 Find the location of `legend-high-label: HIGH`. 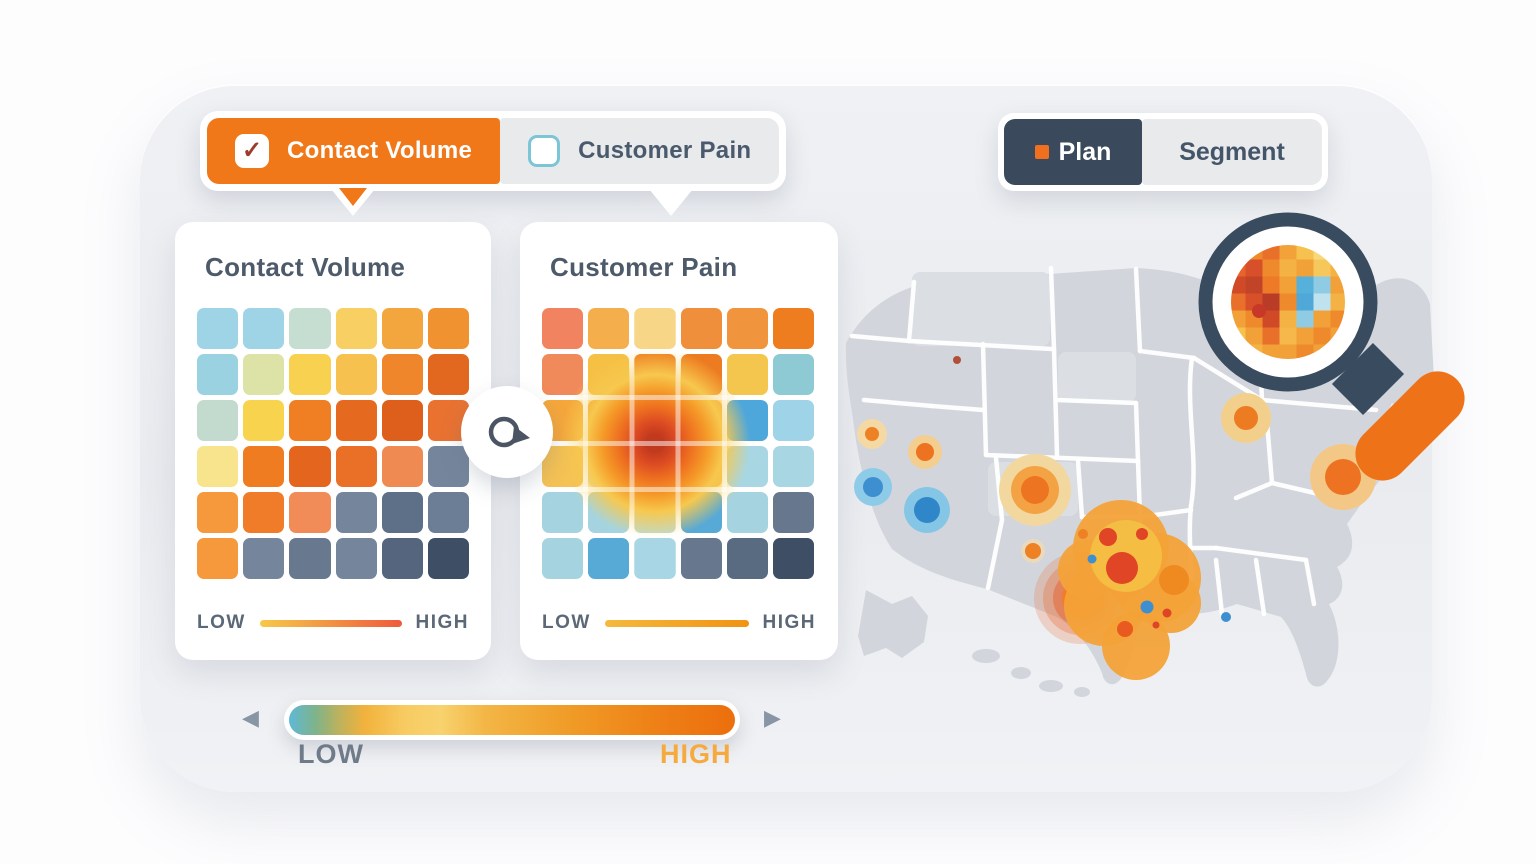

legend-high-label: HIGH is located at coordinates (789, 622).